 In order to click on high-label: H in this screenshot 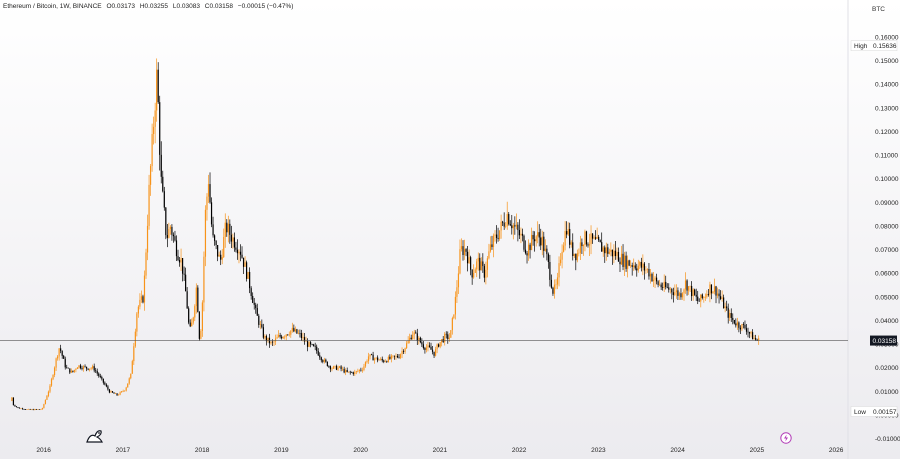, I will do `click(142, 6)`.